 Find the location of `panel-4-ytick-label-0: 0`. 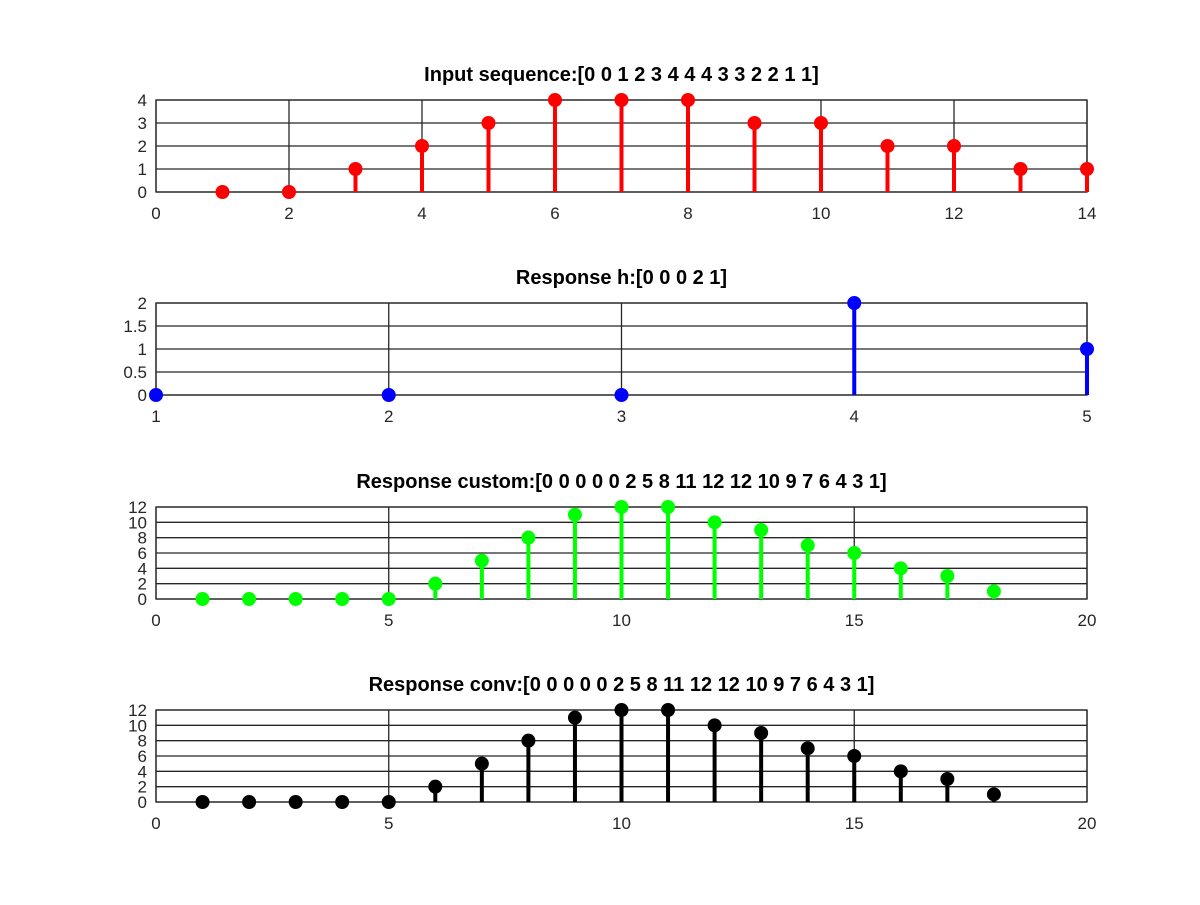

panel-4-ytick-label-0: 0 is located at coordinates (142, 802).